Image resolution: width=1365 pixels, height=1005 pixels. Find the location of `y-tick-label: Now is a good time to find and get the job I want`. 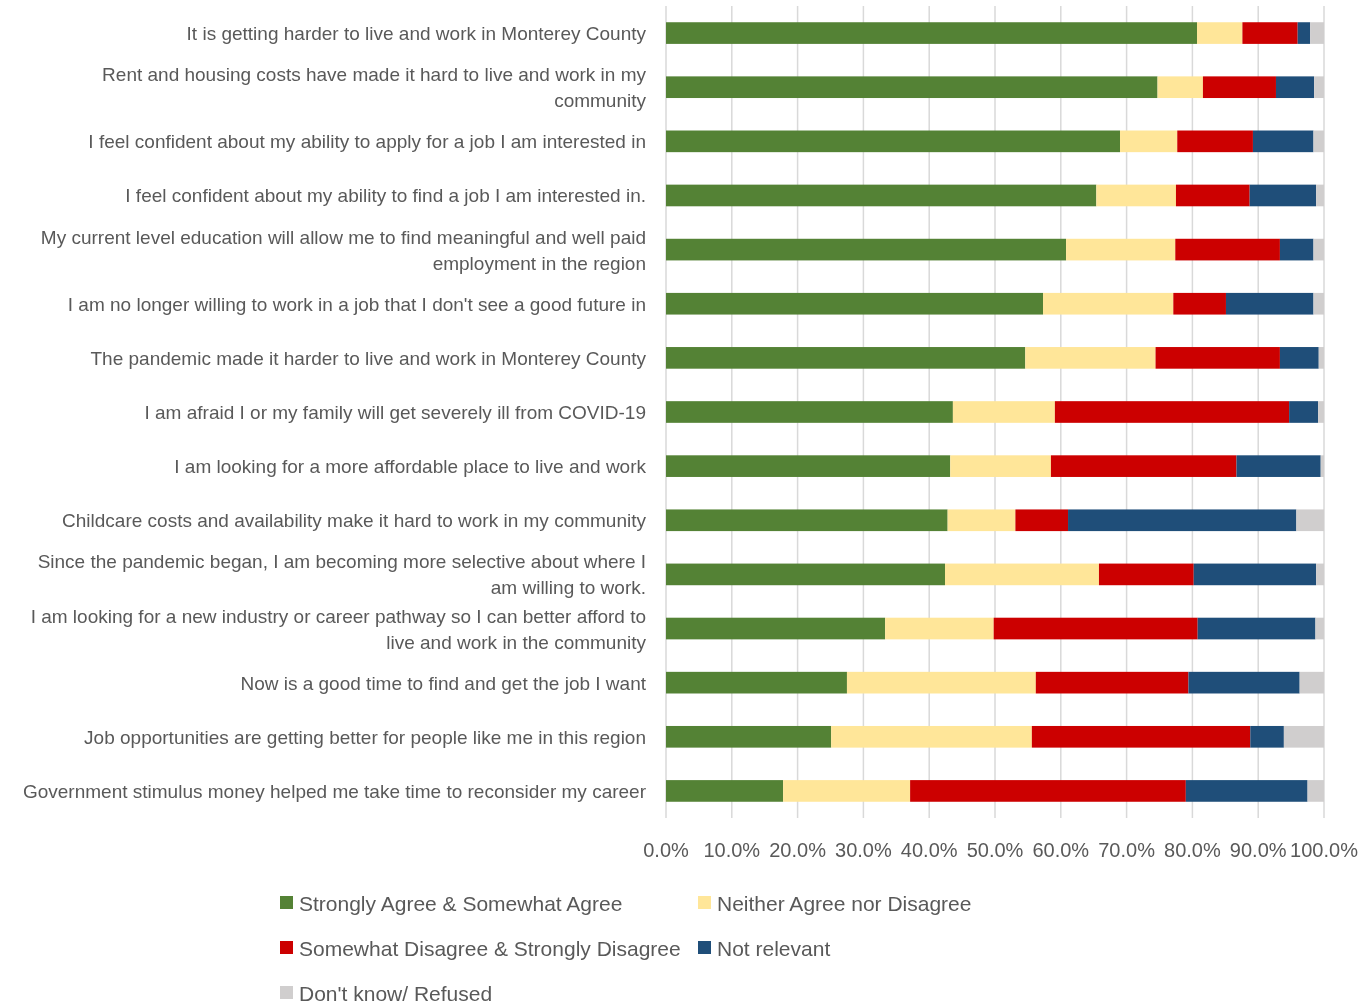

y-tick-label: Now is a good time to find and get the job I want is located at coordinates (443, 683).